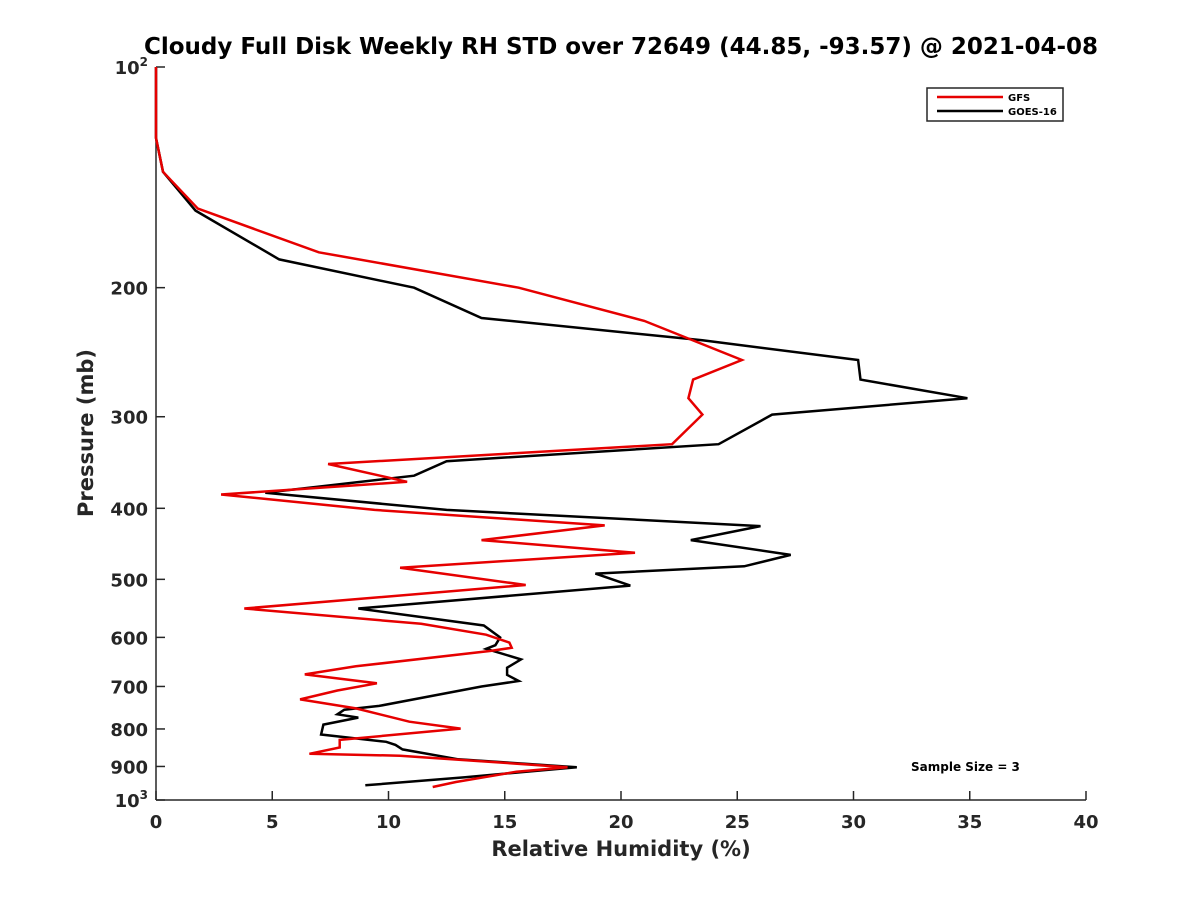  I want to click on y-tick-label: 500, so click(129, 580).